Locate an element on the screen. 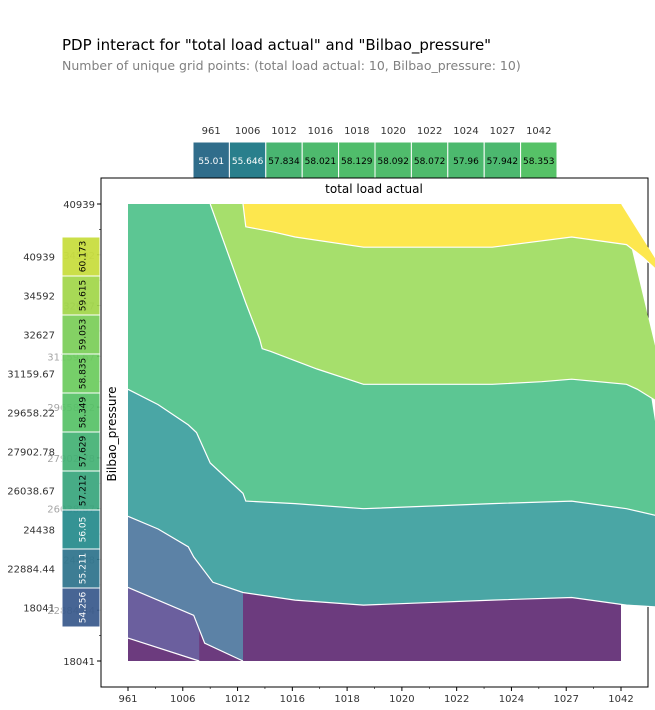 The width and height of the screenshot is (655, 710). y-tick-label: 18041 is located at coordinates (79, 662).